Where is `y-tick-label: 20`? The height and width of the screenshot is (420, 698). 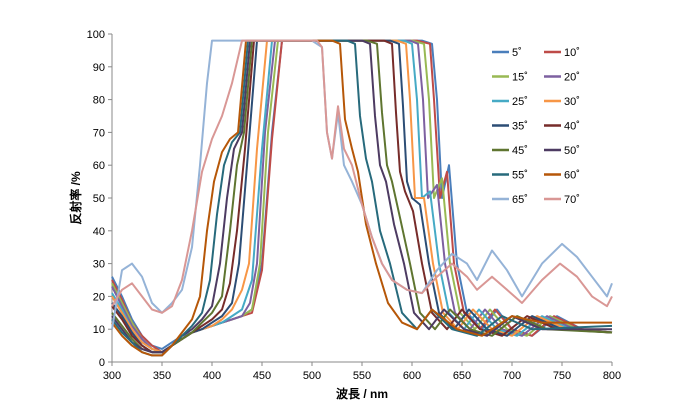 y-tick-label: 20 is located at coordinates (99, 297).